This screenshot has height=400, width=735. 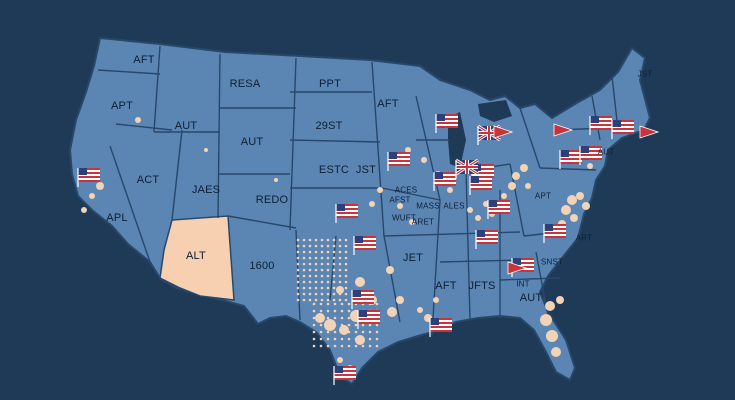 What do you see at coordinates (423, 222) in the screenshot?
I see `state-label: ARET` at bounding box center [423, 222].